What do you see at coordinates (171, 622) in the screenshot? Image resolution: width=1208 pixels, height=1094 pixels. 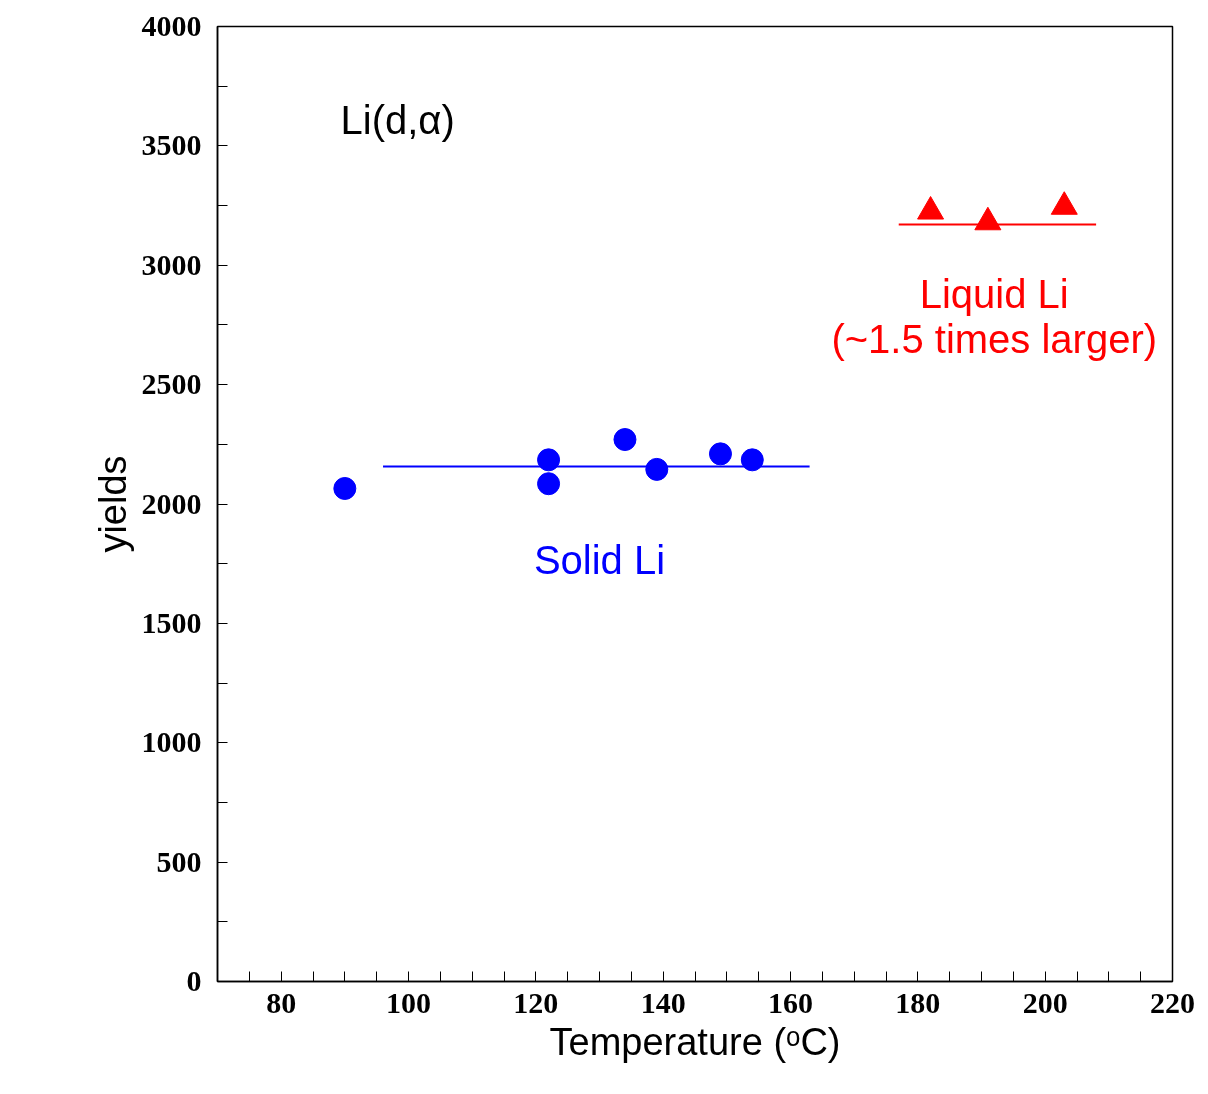 I see `y-tick-label: 1500` at bounding box center [171, 622].